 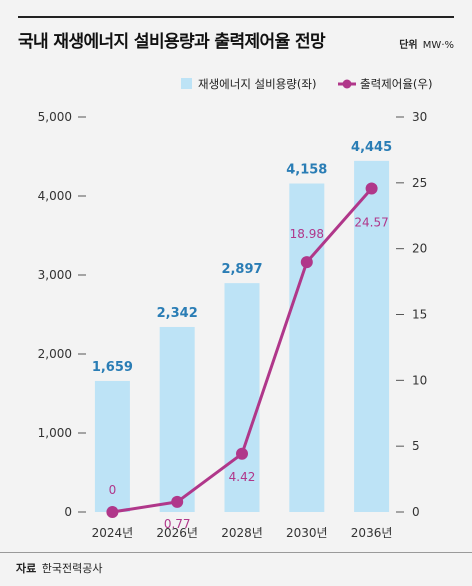 What do you see at coordinates (55, 354) in the screenshot?
I see `y-left-tick-label: 2,000` at bounding box center [55, 354].